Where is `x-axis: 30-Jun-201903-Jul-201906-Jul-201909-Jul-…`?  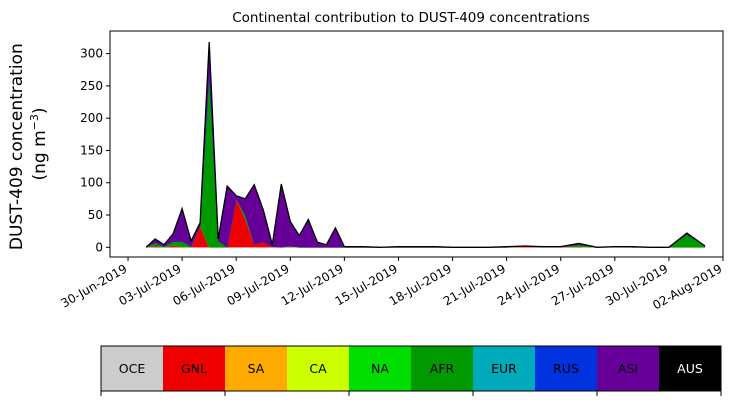 x-axis: 30-Jun-201903-Jul-201906-Jul-201909-Jul-… is located at coordinates (392, 284).